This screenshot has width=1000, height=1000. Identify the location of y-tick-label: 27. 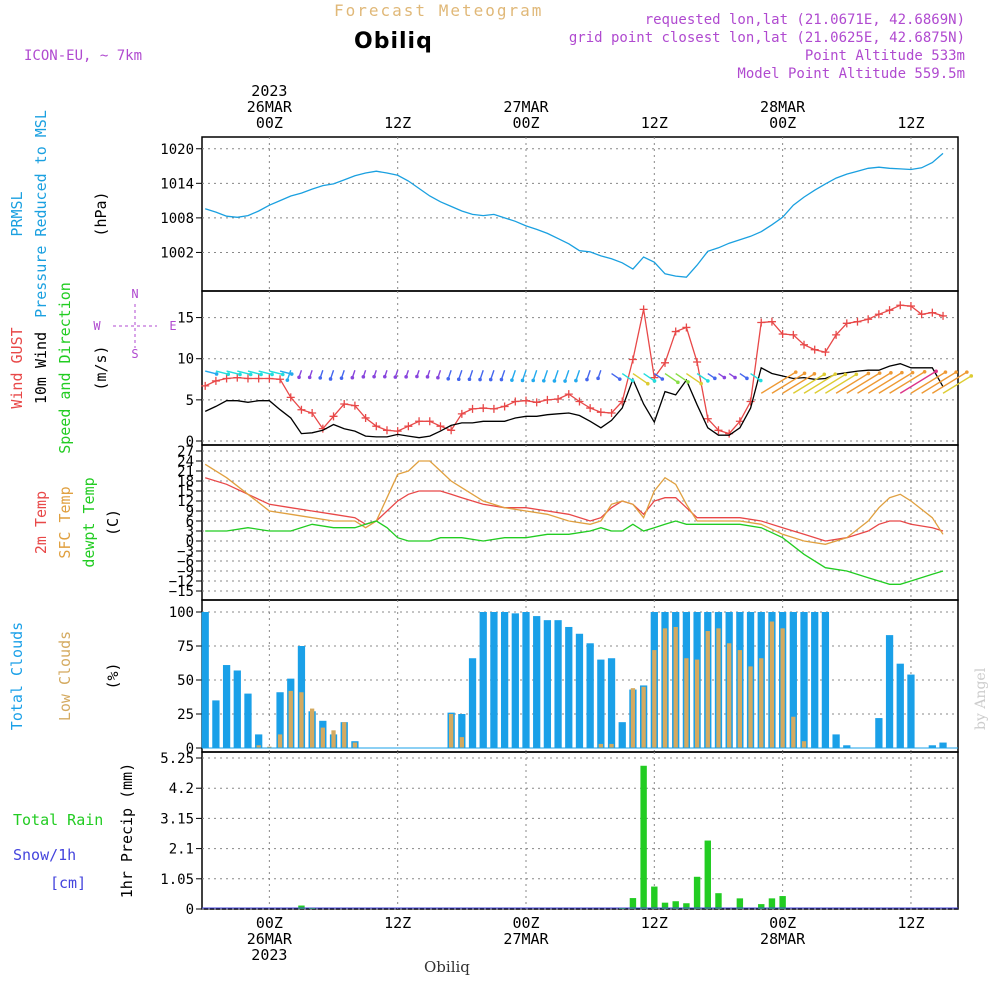
(185, 452).